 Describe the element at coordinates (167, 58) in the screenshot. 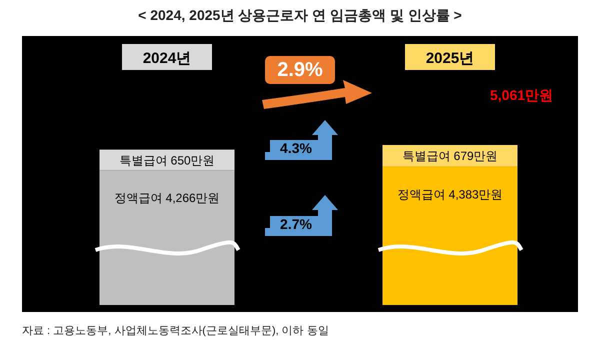

I see `x-tick-label: 2024년` at that location.